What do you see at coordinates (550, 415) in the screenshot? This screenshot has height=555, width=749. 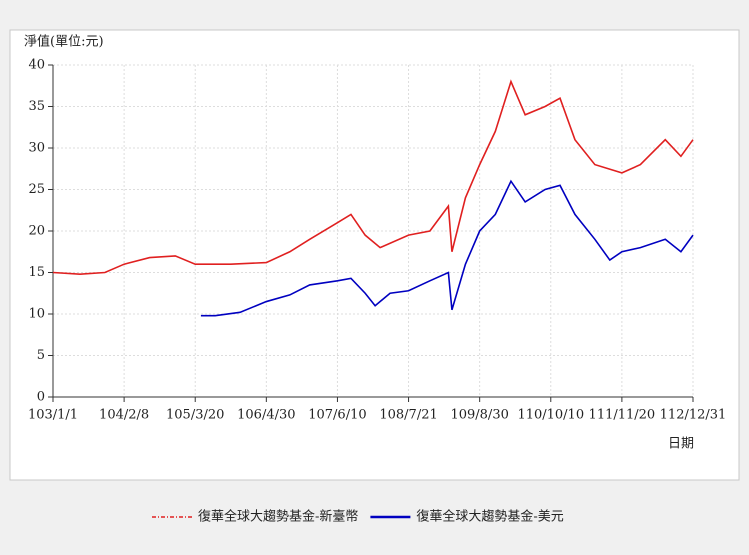 I see `x-tick-label: 110/10/10` at bounding box center [550, 415].